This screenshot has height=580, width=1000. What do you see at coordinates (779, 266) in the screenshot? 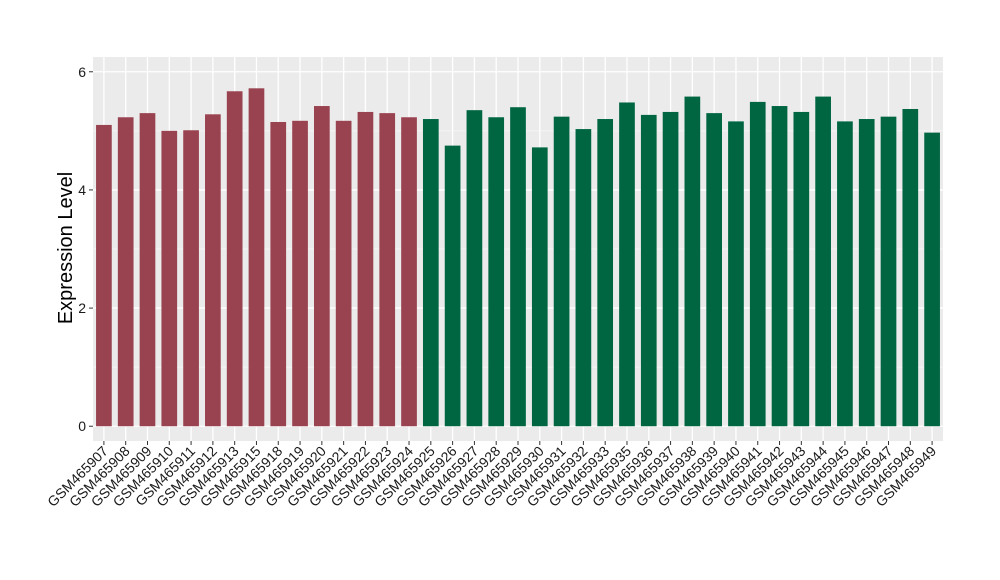
I see `bar-GSM465942` at bounding box center [779, 266].